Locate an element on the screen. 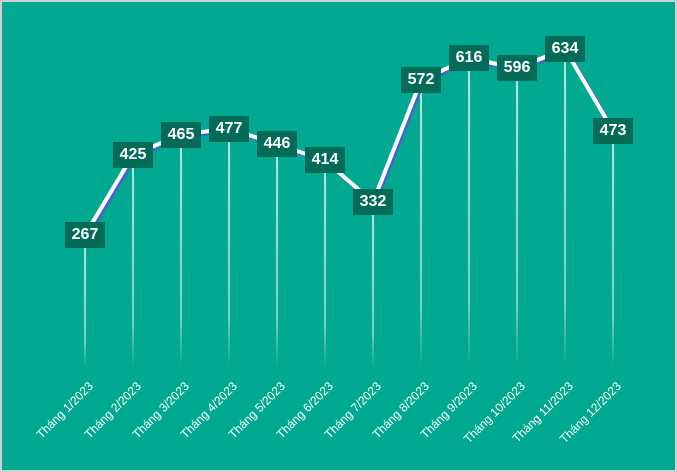 The height and width of the screenshot is (472, 677). data-label: 446 is located at coordinates (277, 144).